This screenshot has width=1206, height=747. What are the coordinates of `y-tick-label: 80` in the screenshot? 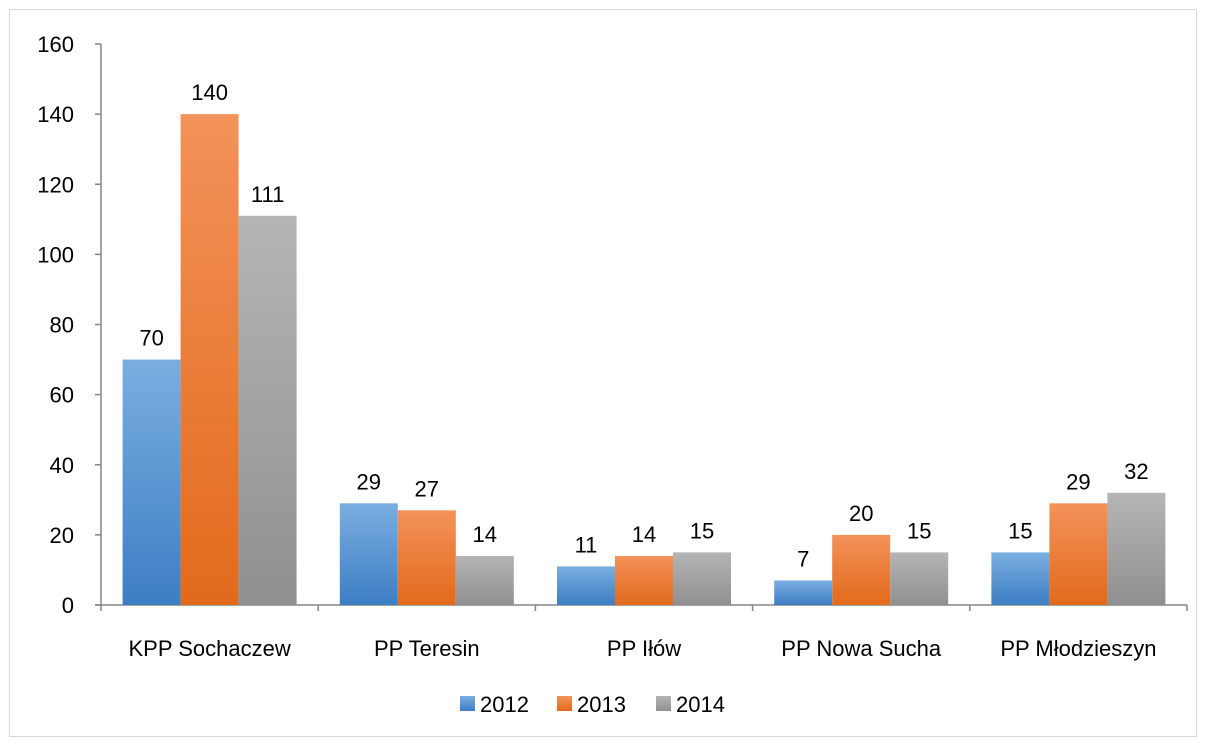 It's located at (62, 325).